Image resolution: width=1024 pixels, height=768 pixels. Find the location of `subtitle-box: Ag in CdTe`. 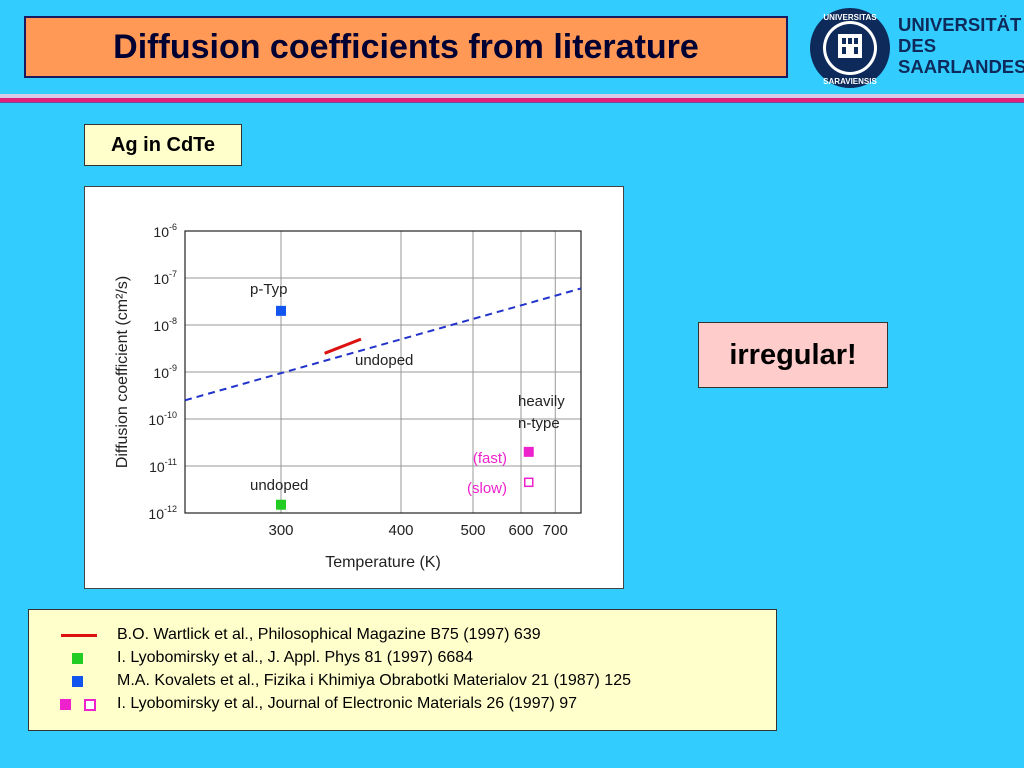

subtitle-box: Ag in CdTe is located at coordinates (163, 145).